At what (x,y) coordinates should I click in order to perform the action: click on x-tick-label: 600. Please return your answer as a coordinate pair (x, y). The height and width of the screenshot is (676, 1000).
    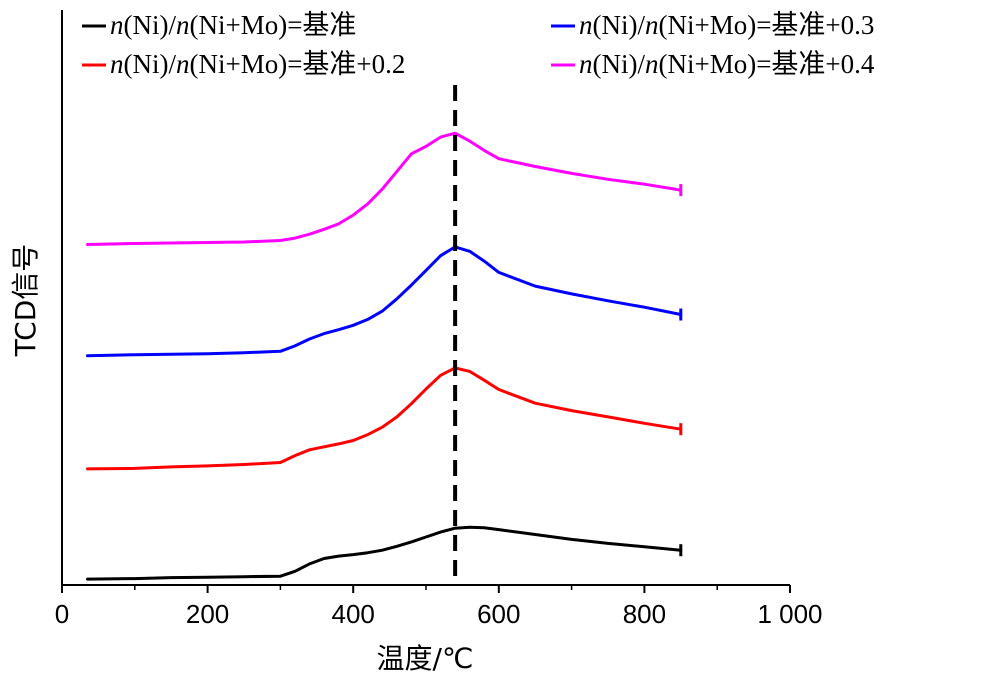
    Looking at the image, I should click on (498, 614).